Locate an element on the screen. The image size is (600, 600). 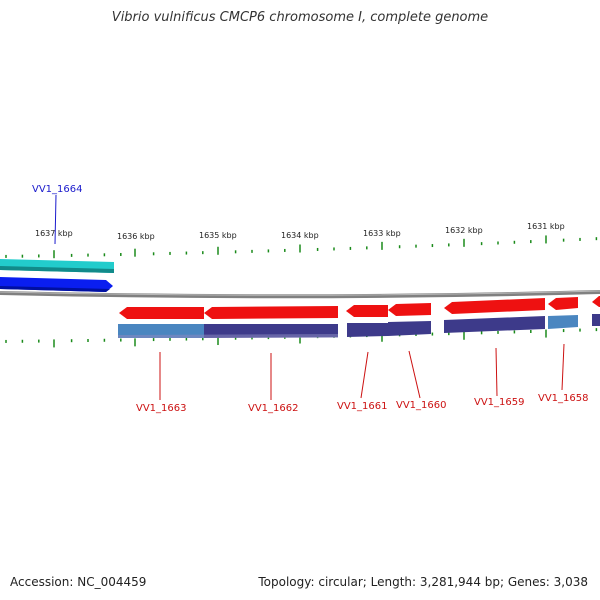
gene-vv1-1664-shade is located at coordinates (55, 289).